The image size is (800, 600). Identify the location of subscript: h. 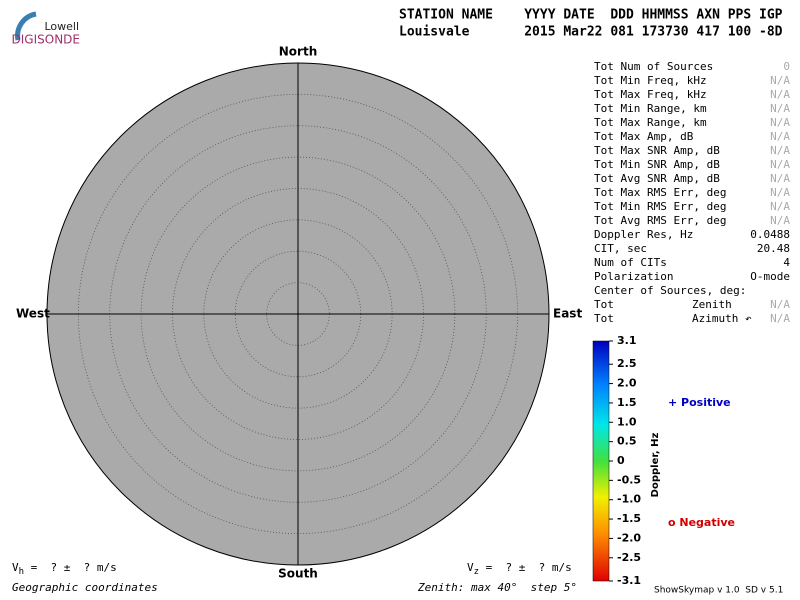
(21, 572).